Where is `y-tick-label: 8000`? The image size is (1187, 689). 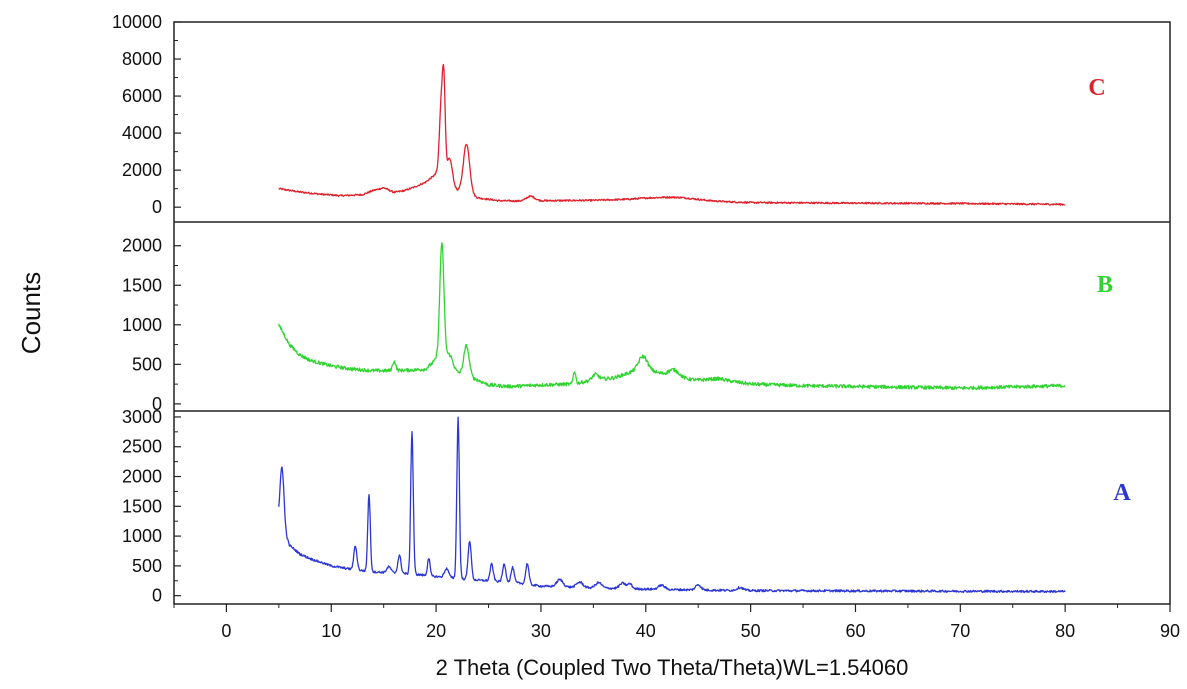
y-tick-label: 8000 is located at coordinates (142, 59).